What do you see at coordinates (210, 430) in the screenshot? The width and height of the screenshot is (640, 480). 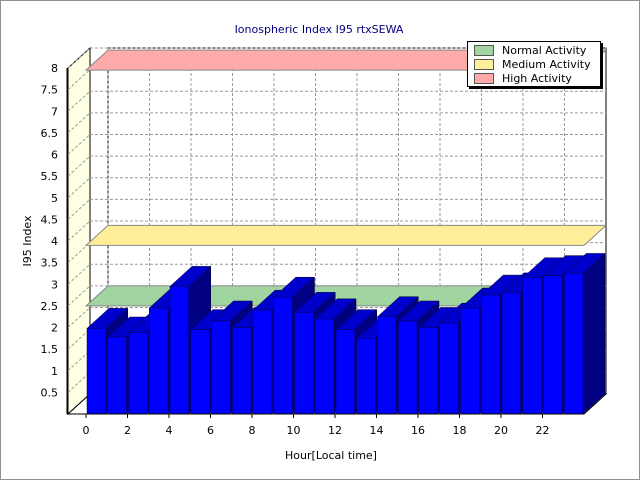 I see `x-tick-label: 6` at bounding box center [210, 430].